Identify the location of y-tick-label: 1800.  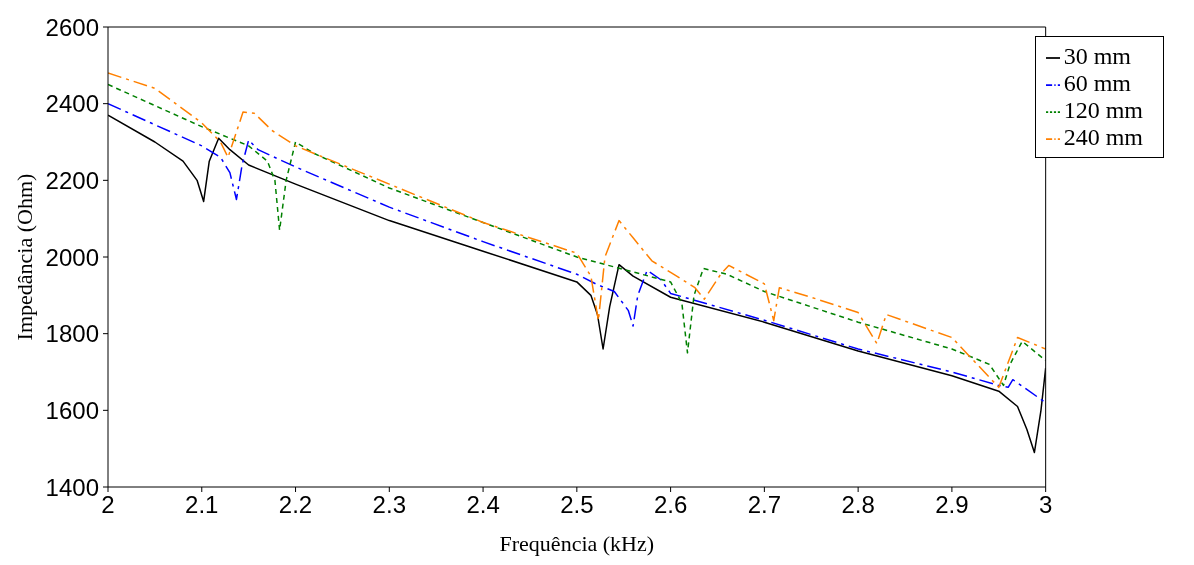
(72, 334).